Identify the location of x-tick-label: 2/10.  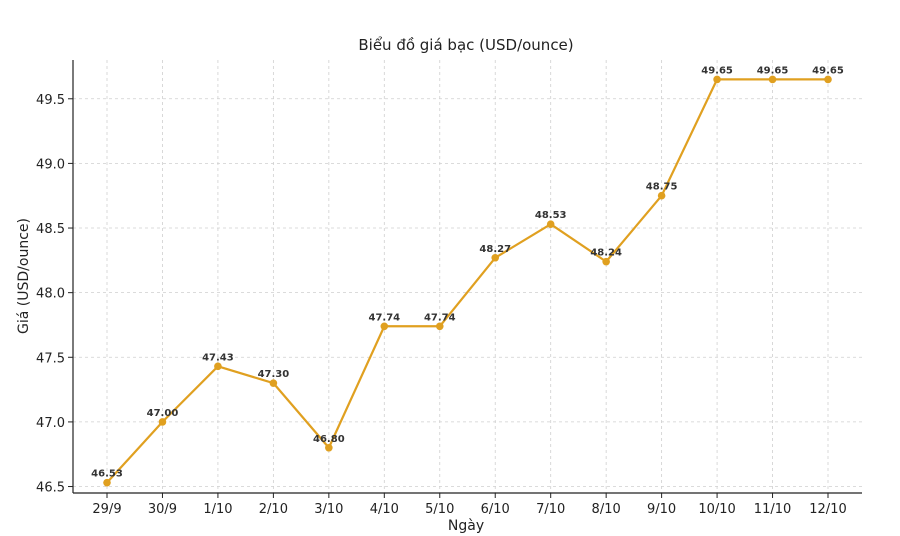
(273, 509).